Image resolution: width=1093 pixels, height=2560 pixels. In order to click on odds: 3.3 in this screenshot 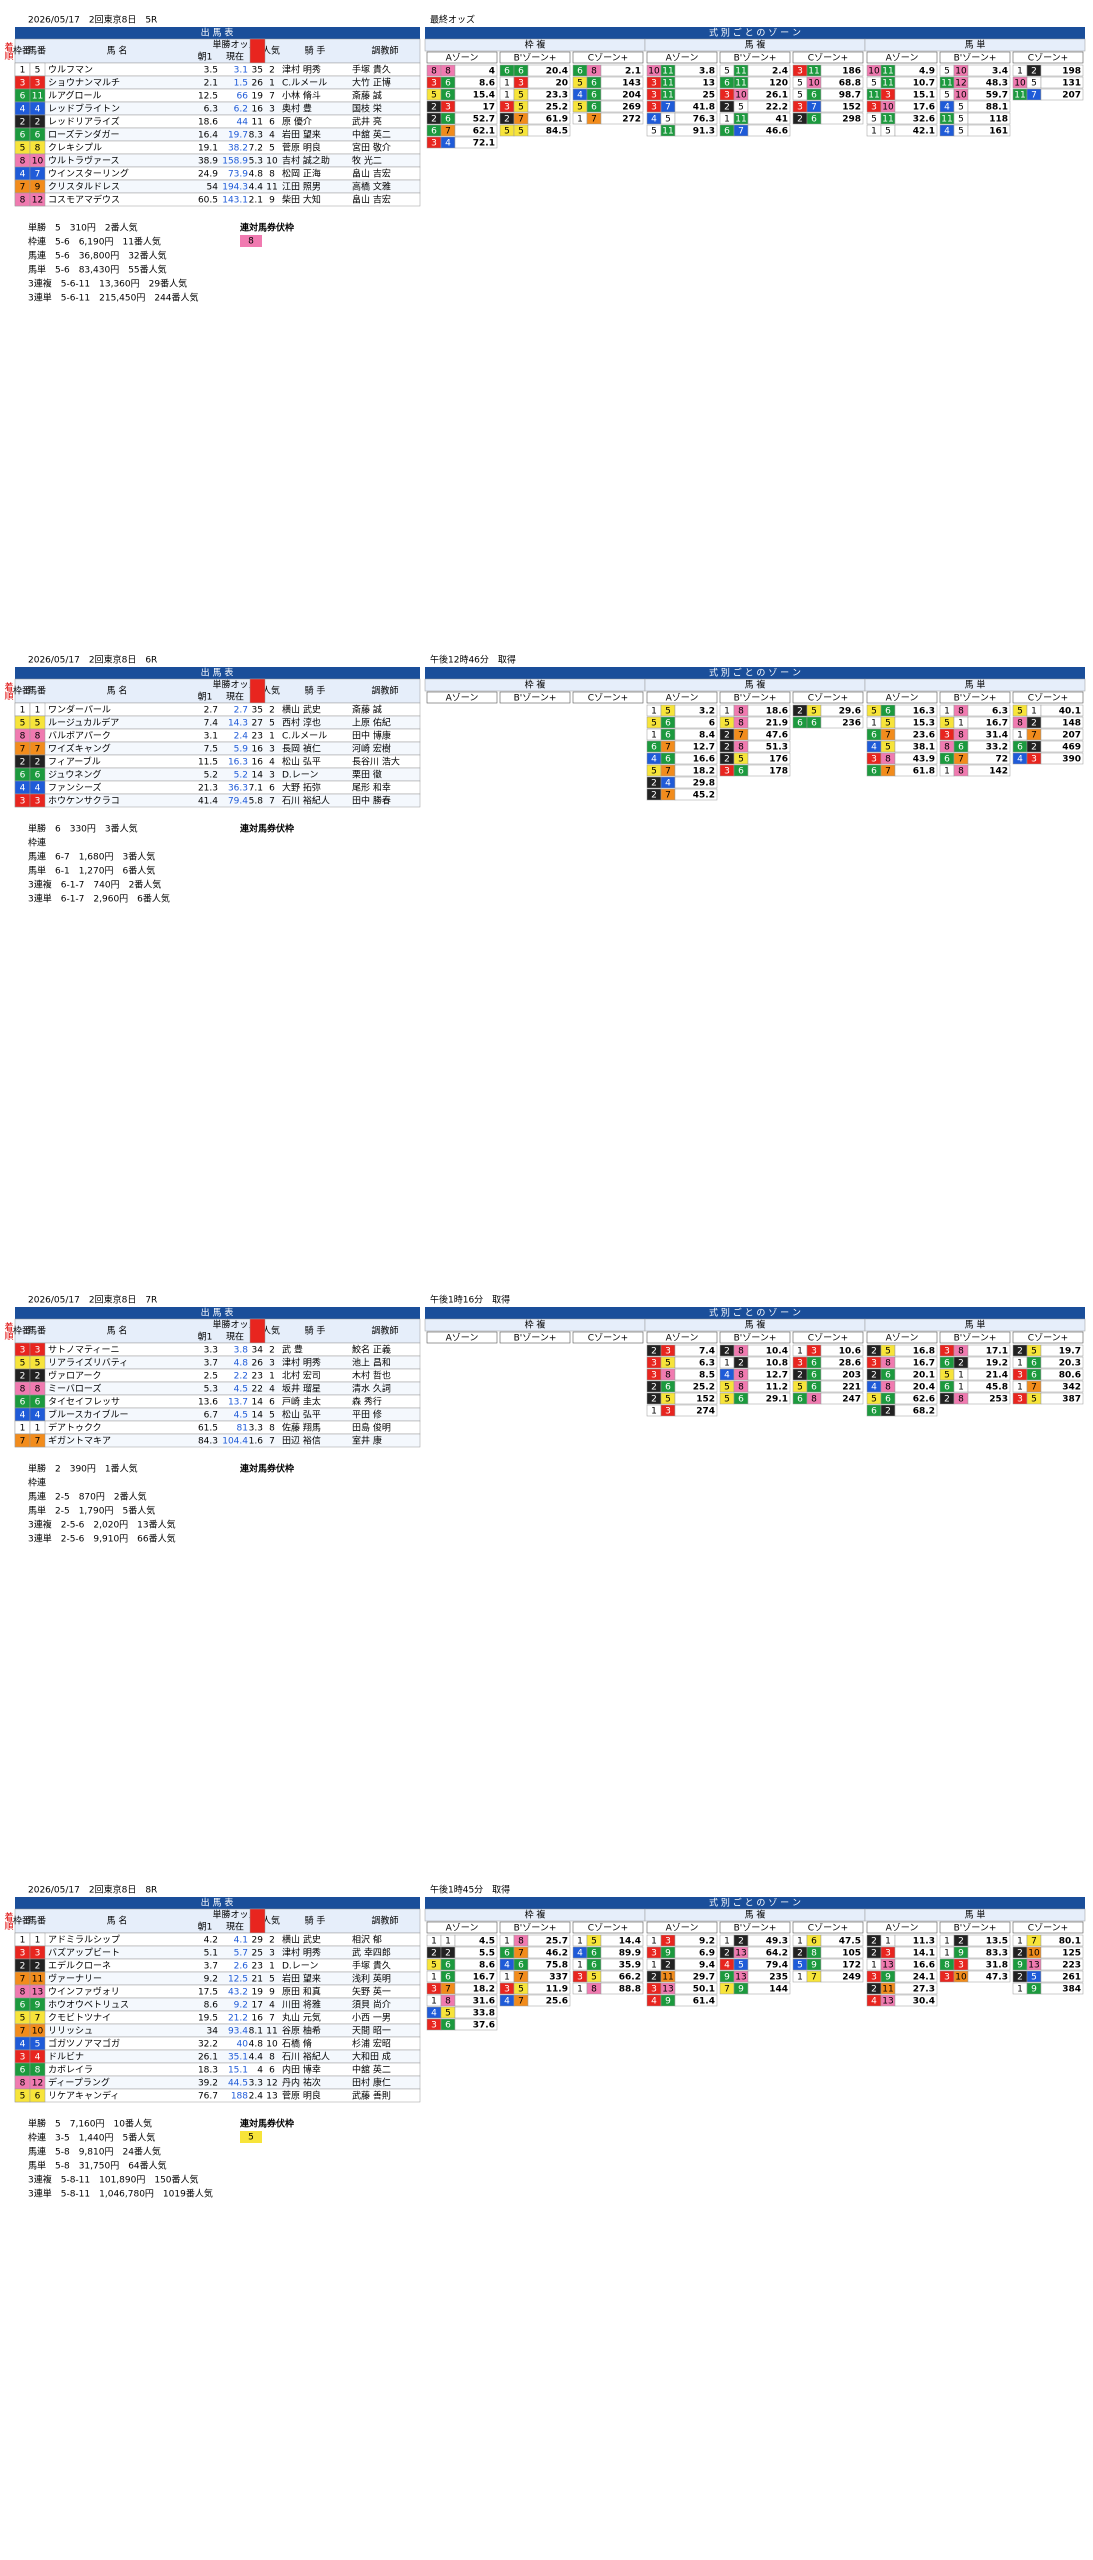, I will do `click(256, 1429)`.